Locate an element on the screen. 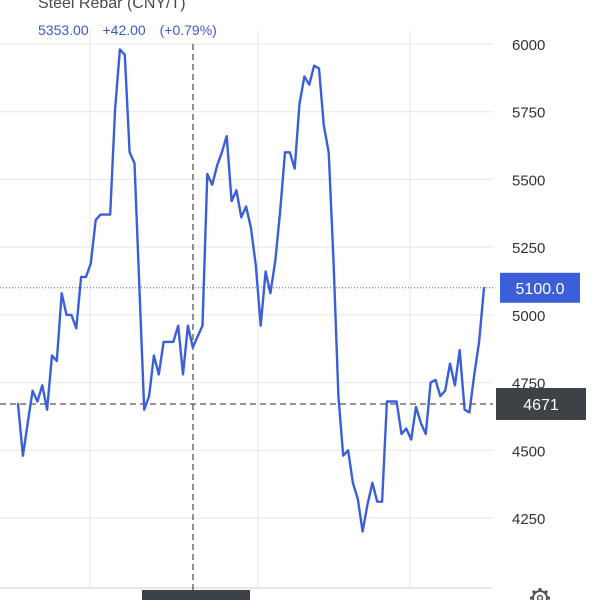  current-price: 5353.00 is located at coordinates (63, 30).